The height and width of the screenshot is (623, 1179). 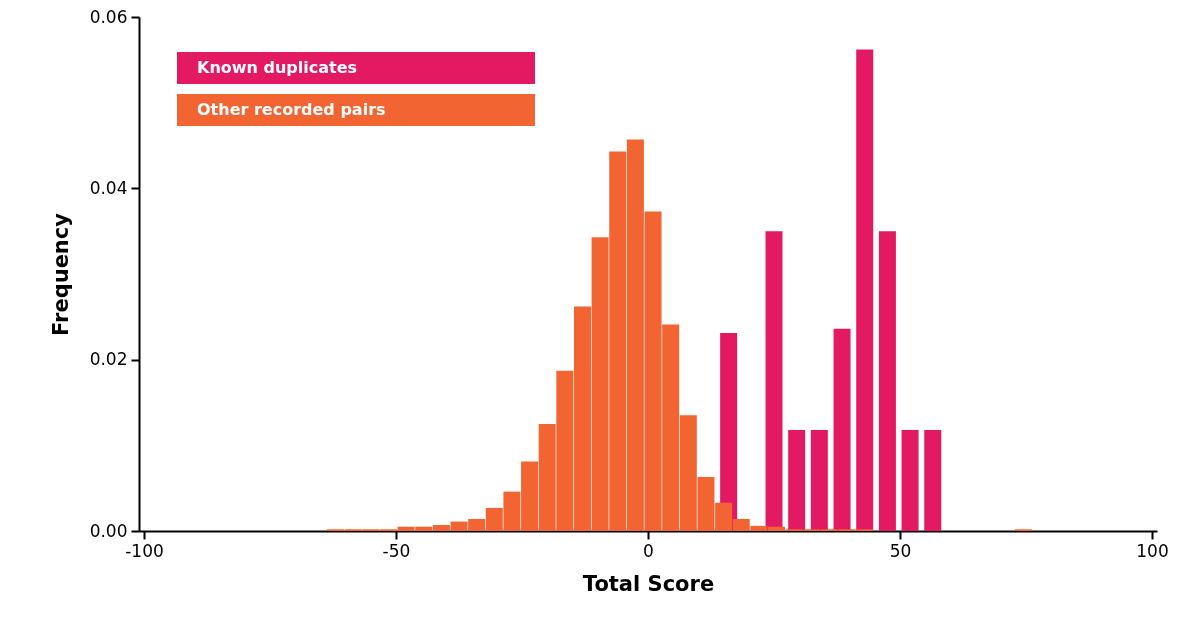 I want to click on text: Other recorded pairs, so click(x=291, y=109).